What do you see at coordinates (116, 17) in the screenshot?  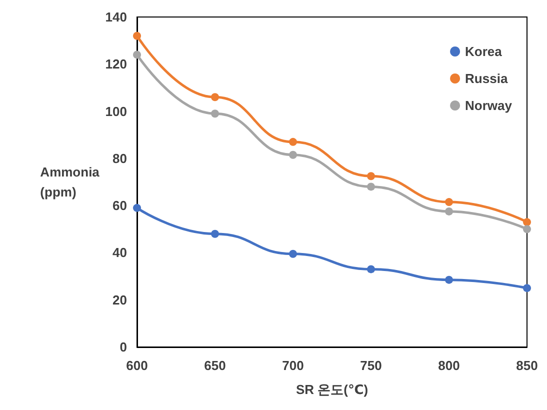 I see `y-tick-label: 140` at bounding box center [116, 17].